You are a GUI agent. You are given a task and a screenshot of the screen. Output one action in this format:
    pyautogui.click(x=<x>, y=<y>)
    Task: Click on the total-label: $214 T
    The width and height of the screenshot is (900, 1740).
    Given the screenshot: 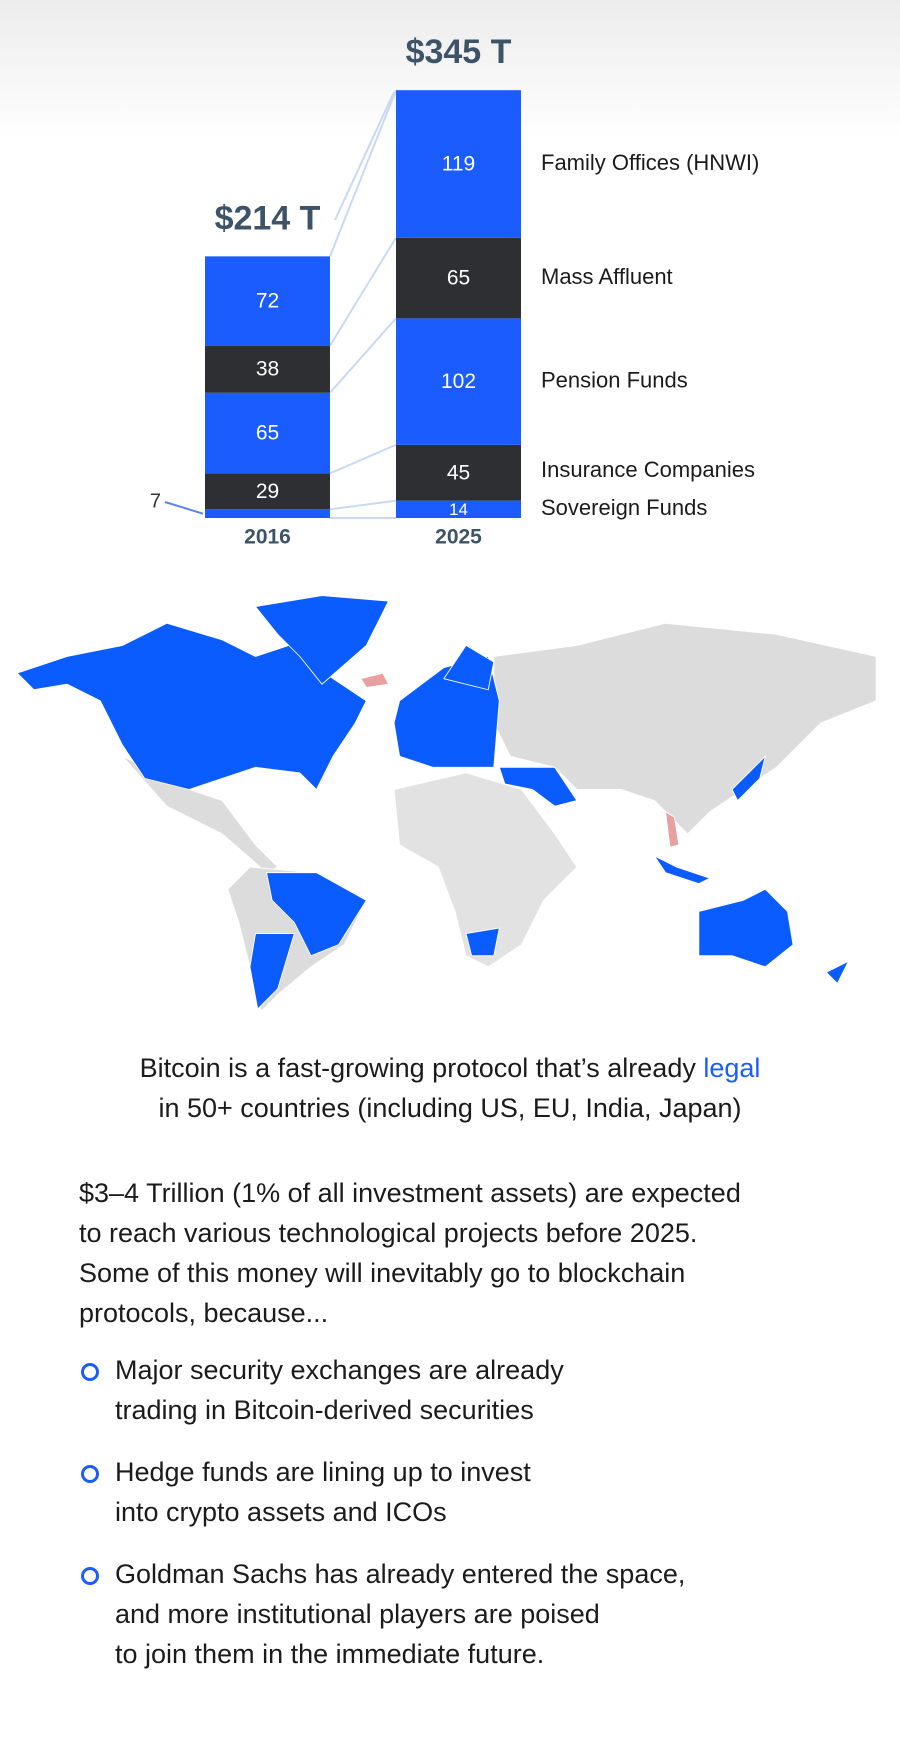 What is the action you would take?
    pyautogui.click(x=268, y=218)
    